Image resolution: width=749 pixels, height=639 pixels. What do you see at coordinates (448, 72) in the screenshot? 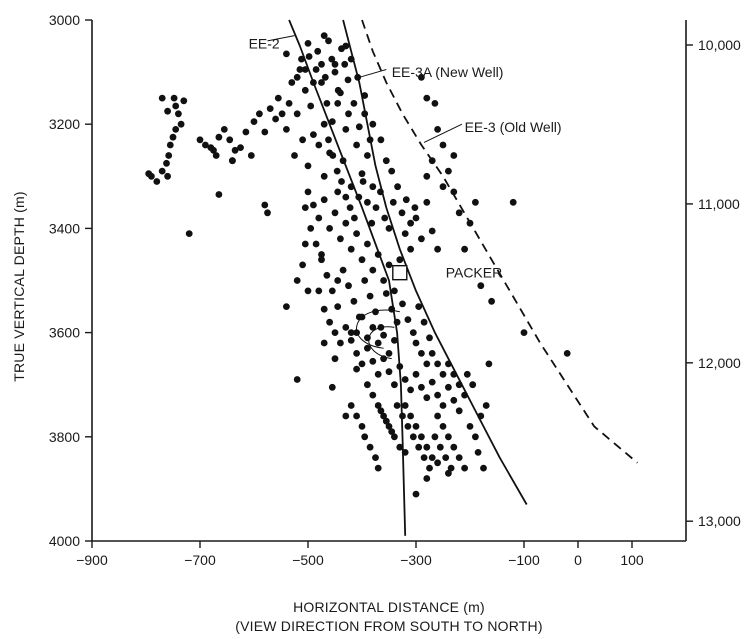
I see `annotation-label: EE-3A (New Well)` at bounding box center [448, 72].